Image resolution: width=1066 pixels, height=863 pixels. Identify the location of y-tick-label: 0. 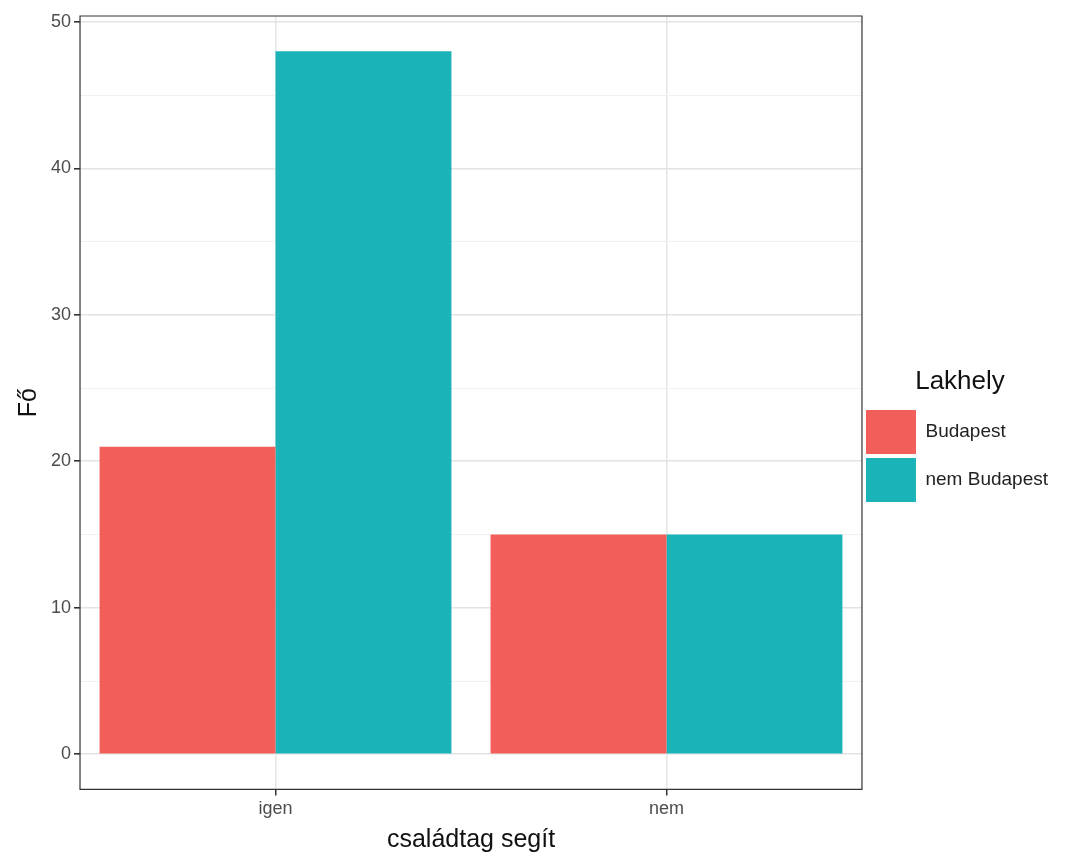
(66, 753).